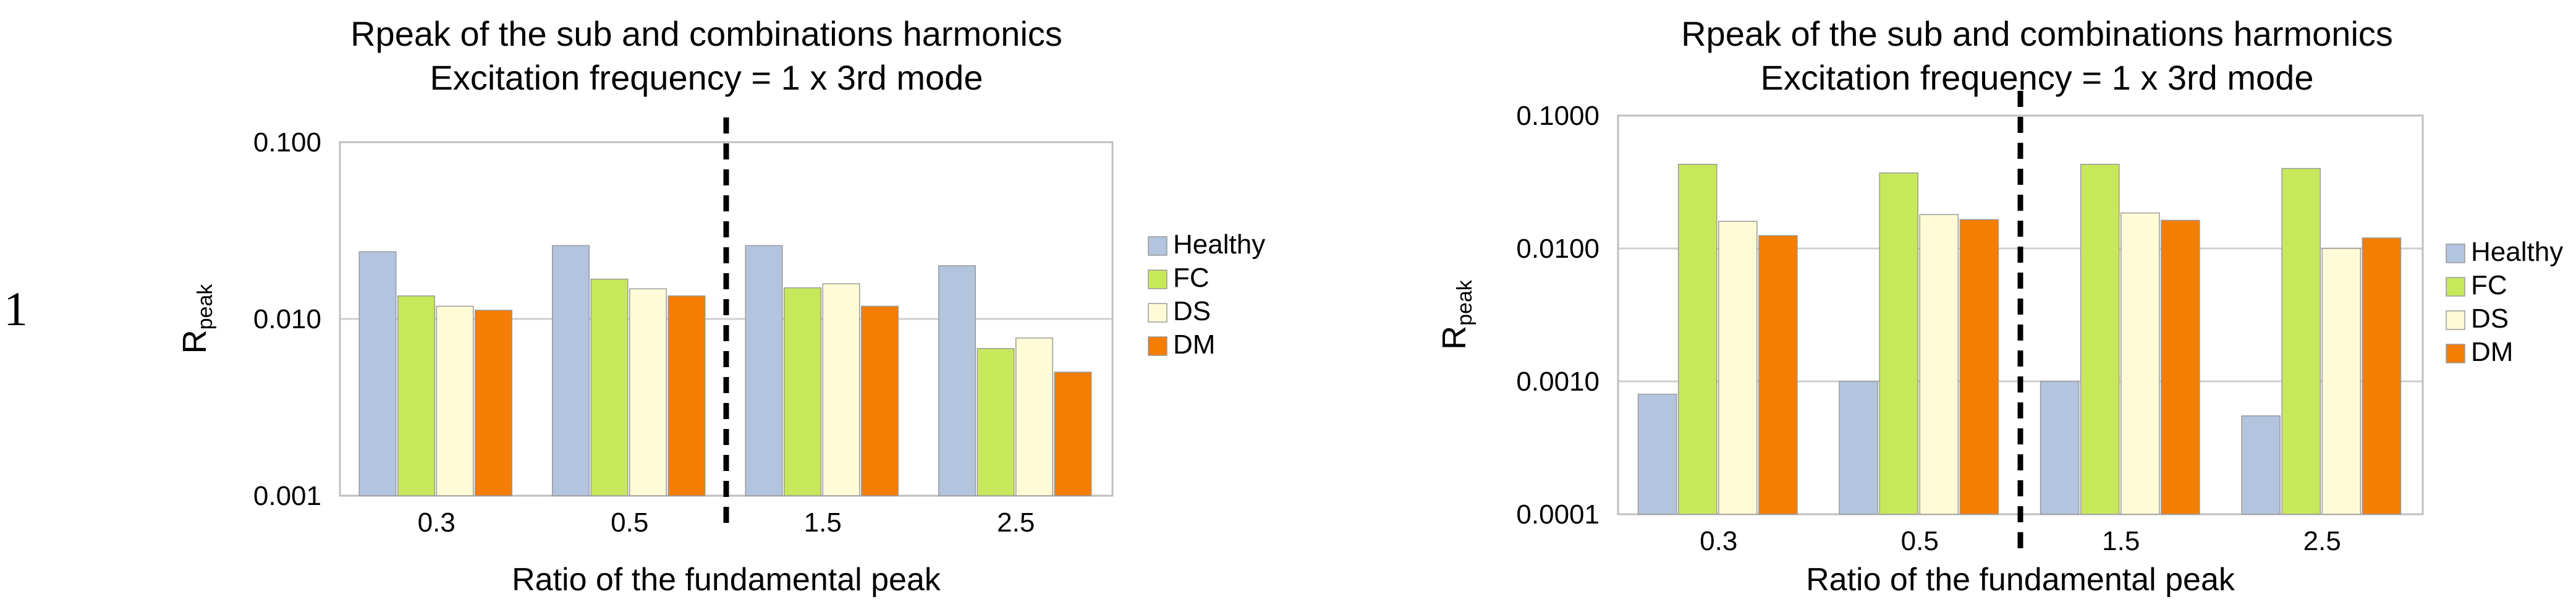 Image resolution: width=2576 pixels, height=615 pixels. Describe the element at coordinates (16, 309) in the screenshot. I see `row-label: 1` at that location.